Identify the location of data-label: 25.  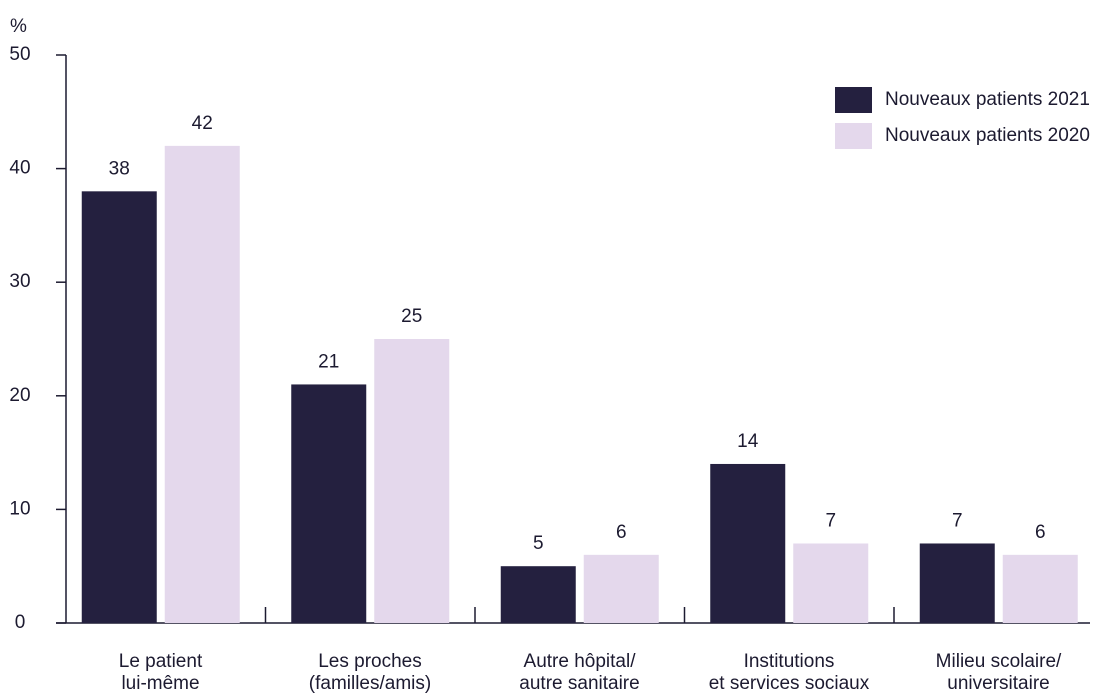
(411, 316).